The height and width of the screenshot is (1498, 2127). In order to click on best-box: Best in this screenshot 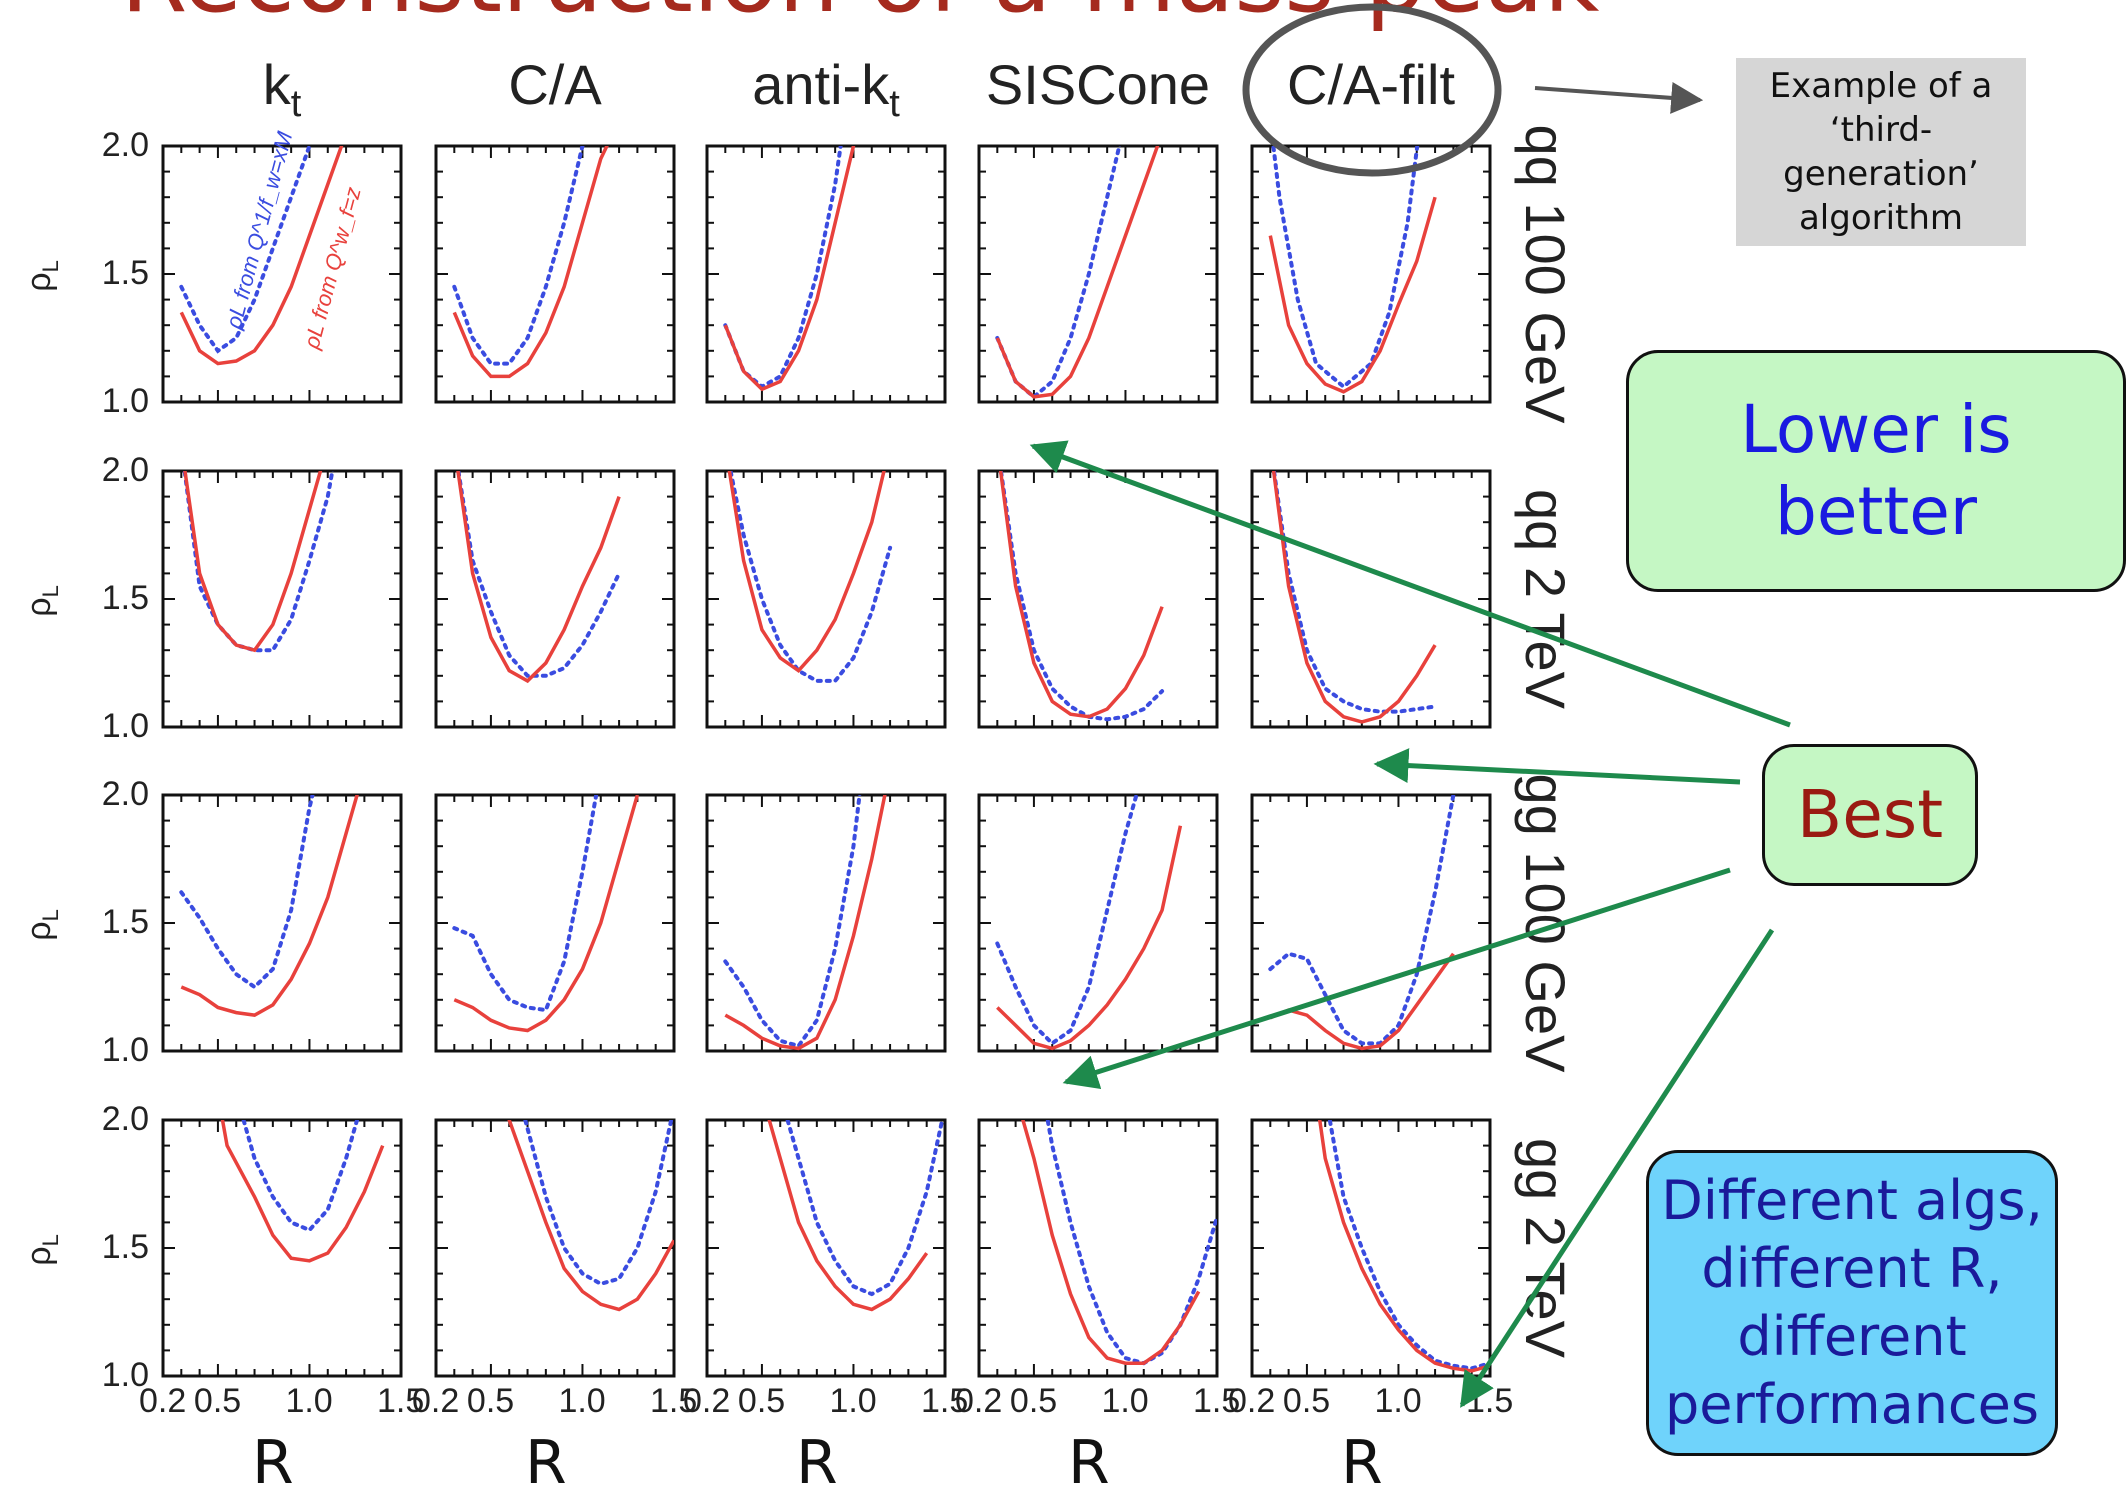, I will do `click(1870, 815)`.